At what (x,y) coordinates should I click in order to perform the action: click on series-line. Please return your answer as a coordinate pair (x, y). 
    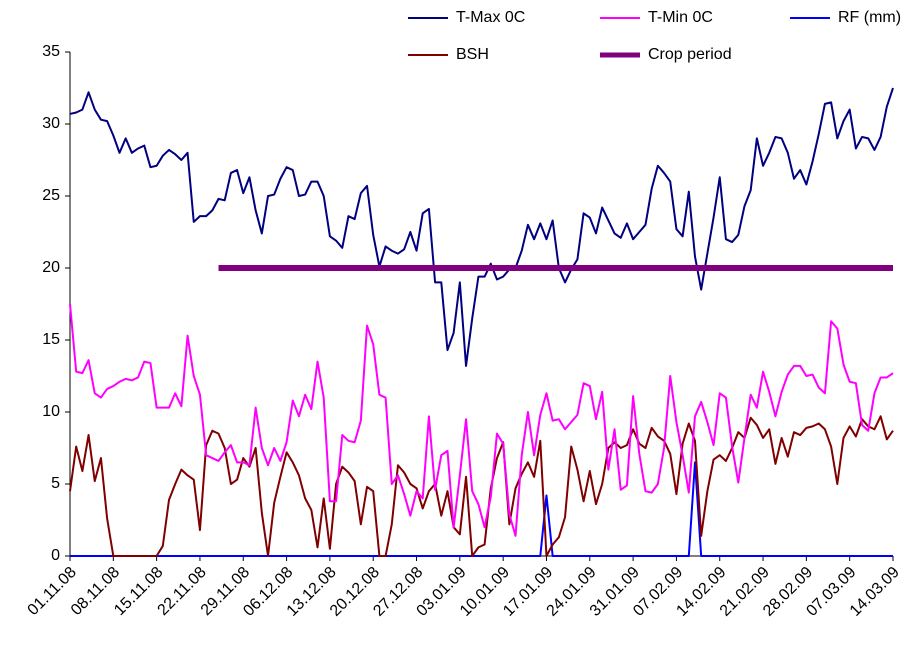
    Looking at the image, I should click on (481, 509).